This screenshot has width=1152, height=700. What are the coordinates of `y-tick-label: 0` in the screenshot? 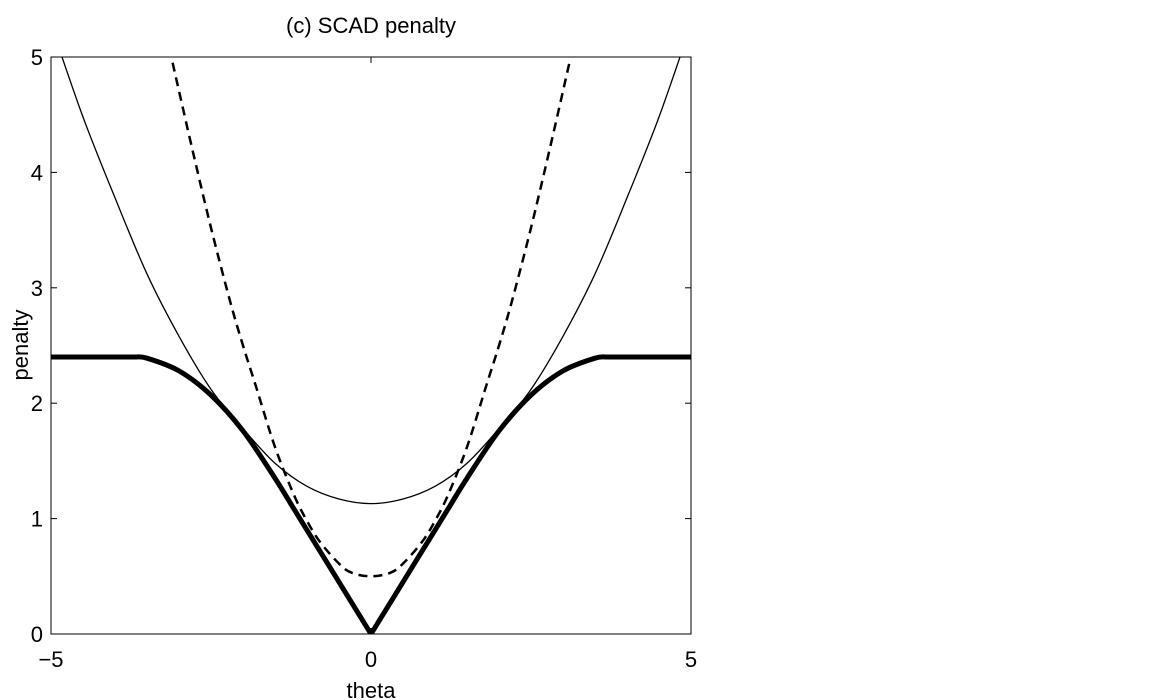 It's located at (37, 634).